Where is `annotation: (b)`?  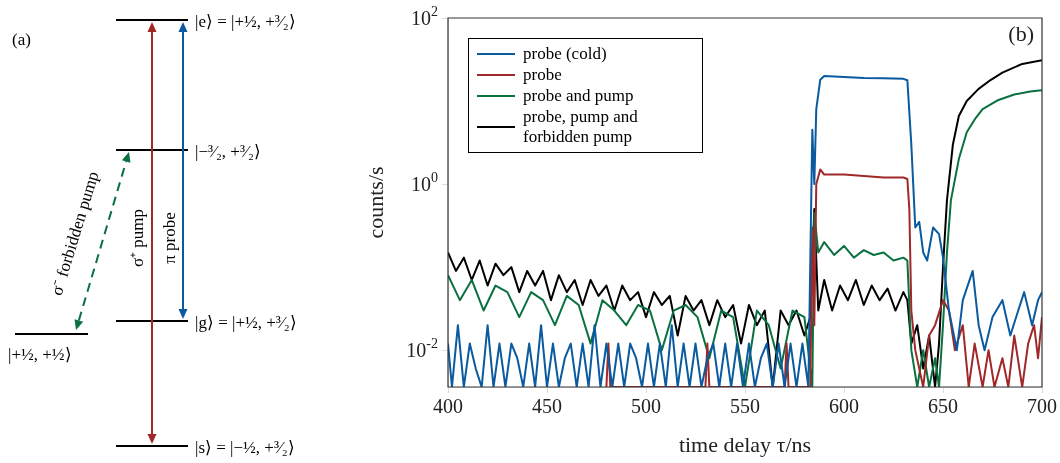 annotation: (b) is located at coordinates (1021, 33).